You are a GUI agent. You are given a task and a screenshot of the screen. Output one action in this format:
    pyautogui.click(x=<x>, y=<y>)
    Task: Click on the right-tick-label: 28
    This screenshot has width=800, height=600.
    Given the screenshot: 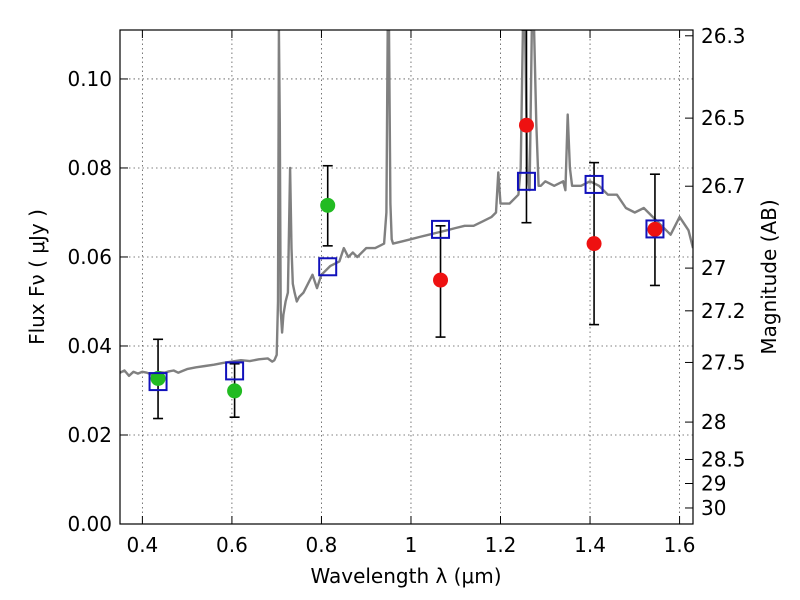 What is the action you would take?
    pyautogui.click(x=713, y=422)
    